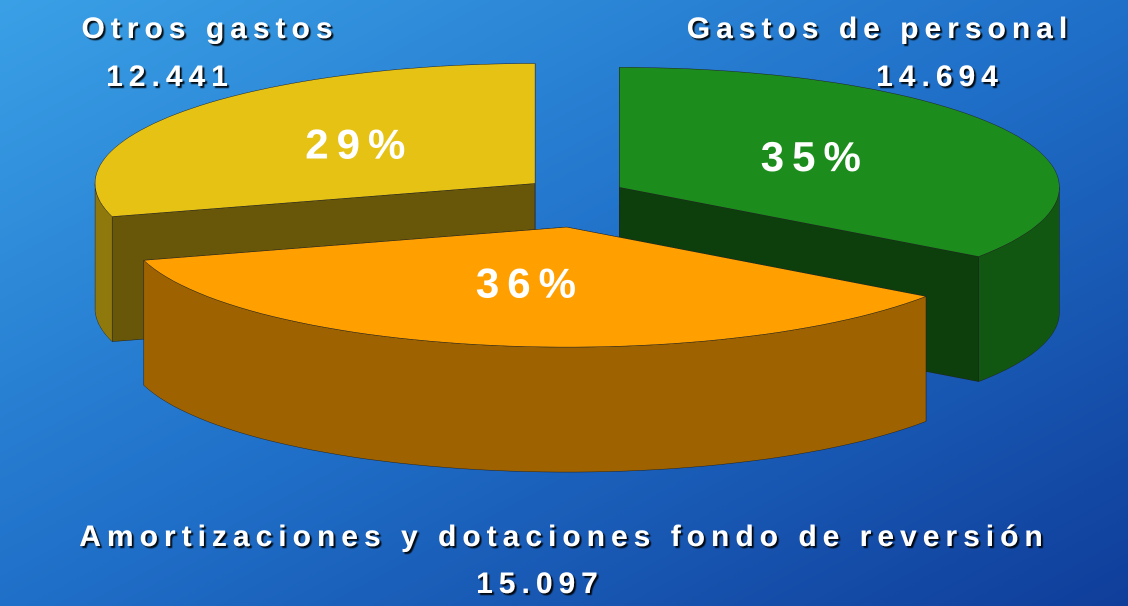  Describe the element at coordinates (359, 143) in the screenshot. I see `percent-label: 29%` at that location.